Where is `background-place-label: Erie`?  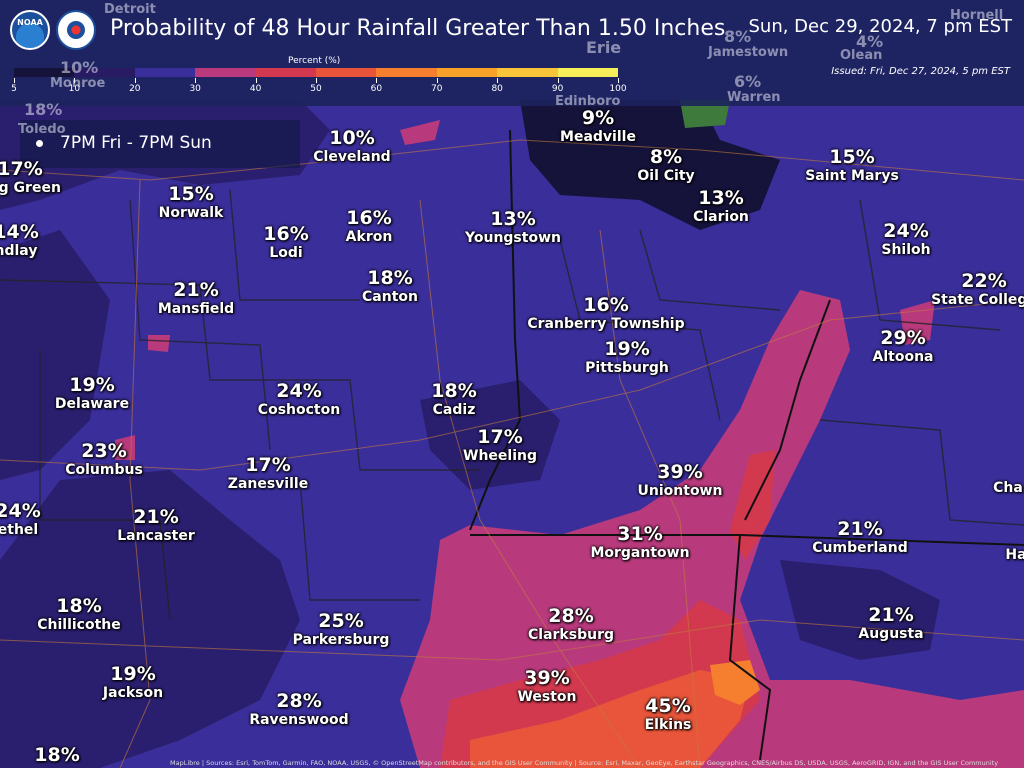 background-place-label: Erie is located at coordinates (604, 47).